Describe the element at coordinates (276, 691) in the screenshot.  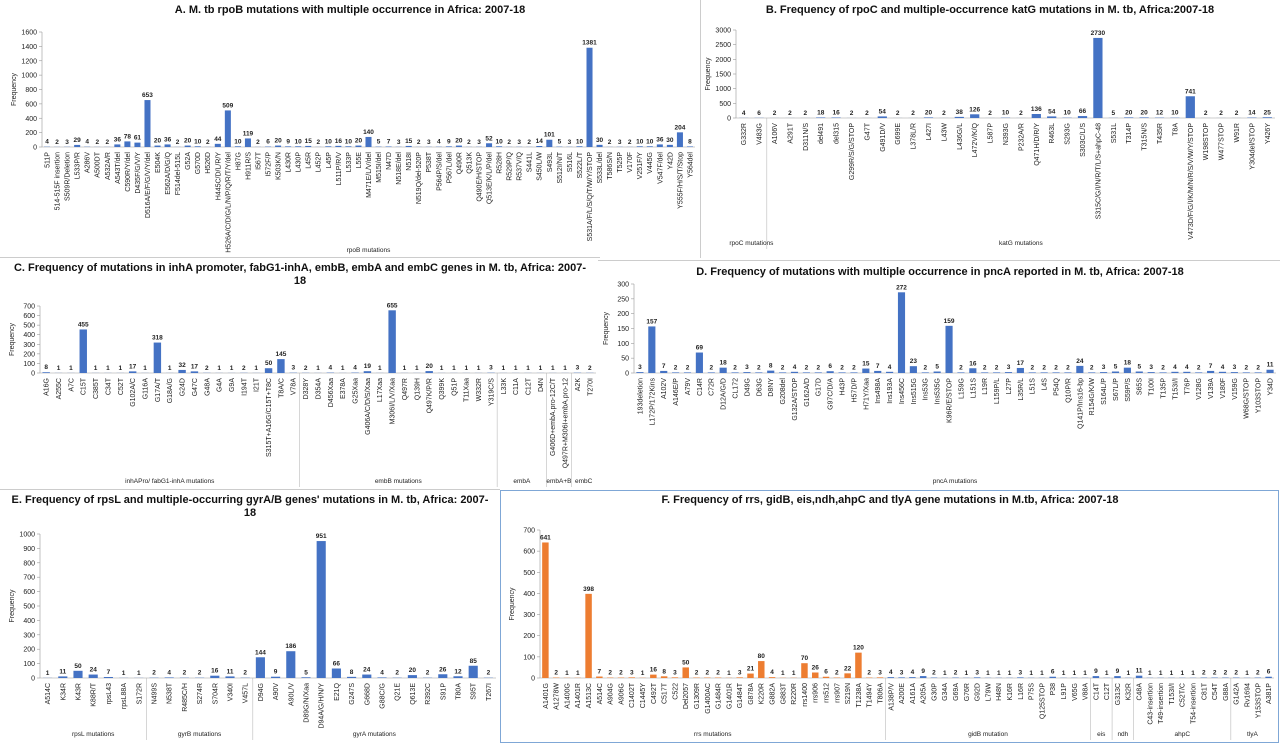
I see `x-tick-label: A90V` at that location.